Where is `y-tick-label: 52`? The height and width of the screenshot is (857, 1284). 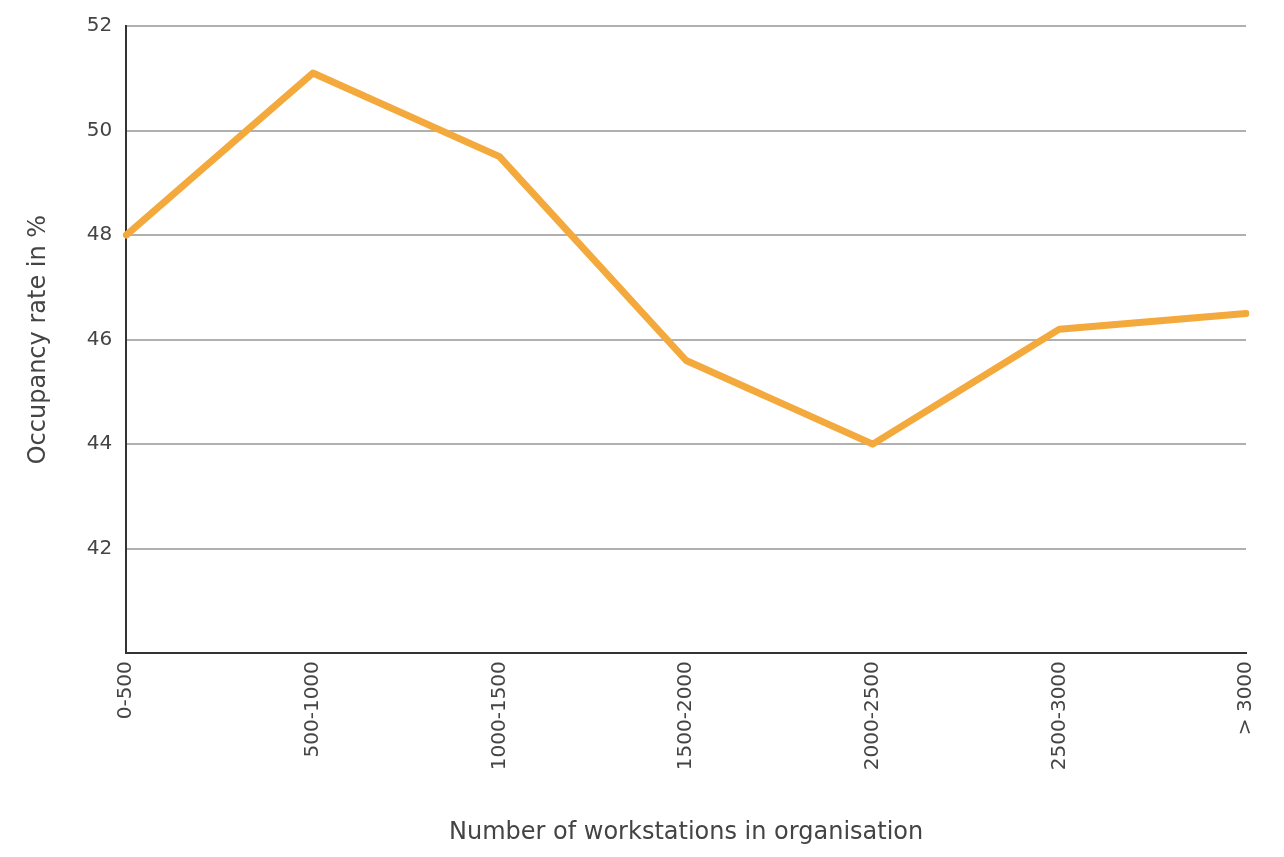 y-tick-label: 52 is located at coordinates (99, 24).